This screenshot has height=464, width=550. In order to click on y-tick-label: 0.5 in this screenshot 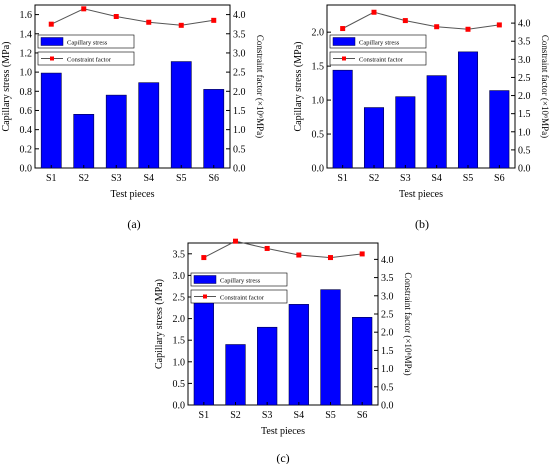, I will do `click(318, 135)`.